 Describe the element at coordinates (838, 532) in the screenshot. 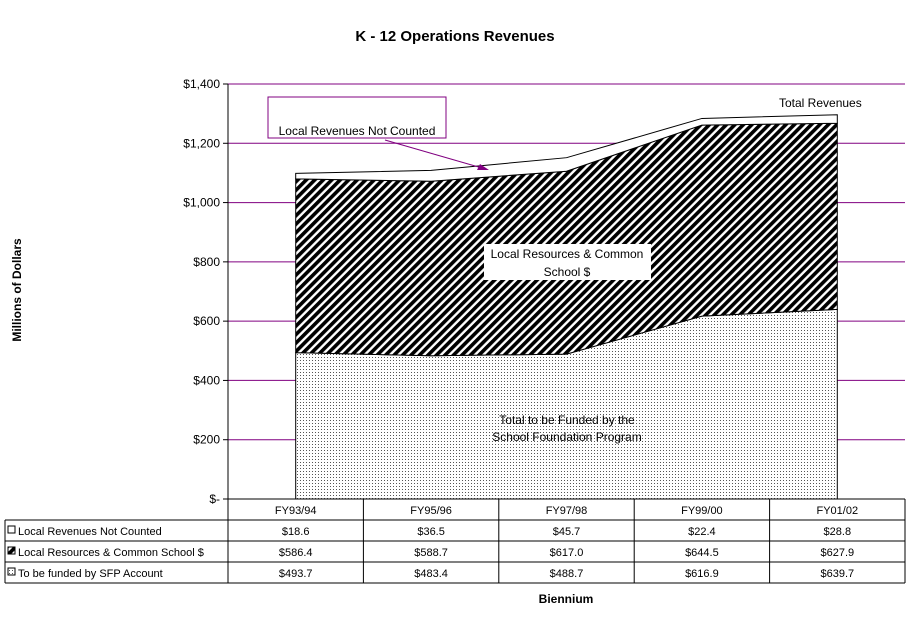

I see `table-cell: $28.8` at that location.